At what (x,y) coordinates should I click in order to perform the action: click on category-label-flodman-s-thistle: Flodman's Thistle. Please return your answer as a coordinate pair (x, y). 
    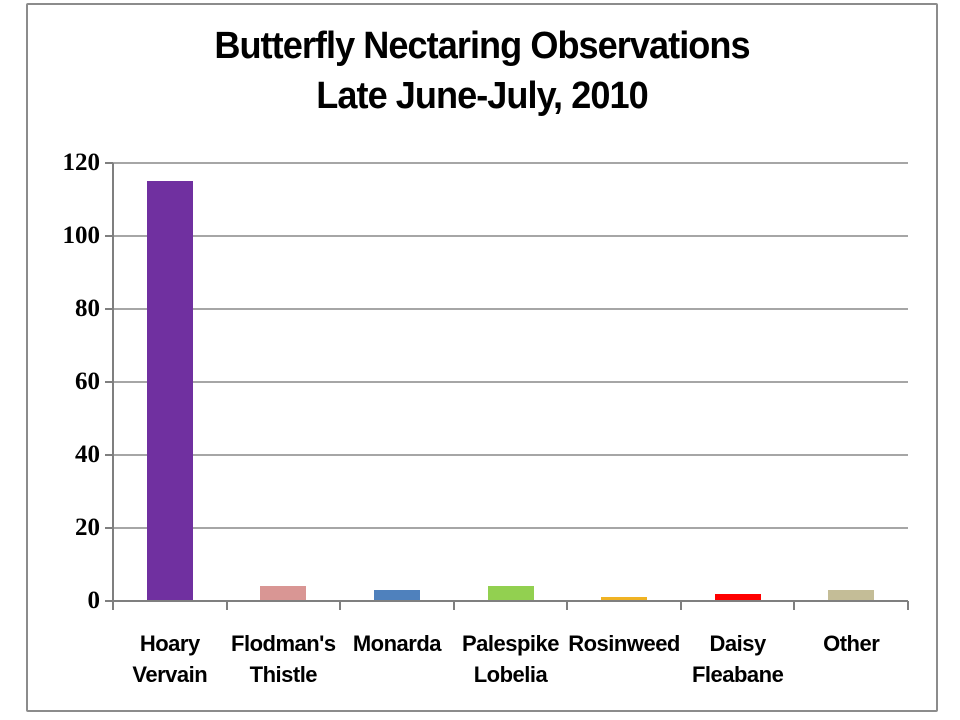
    Looking at the image, I should click on (283, 659).